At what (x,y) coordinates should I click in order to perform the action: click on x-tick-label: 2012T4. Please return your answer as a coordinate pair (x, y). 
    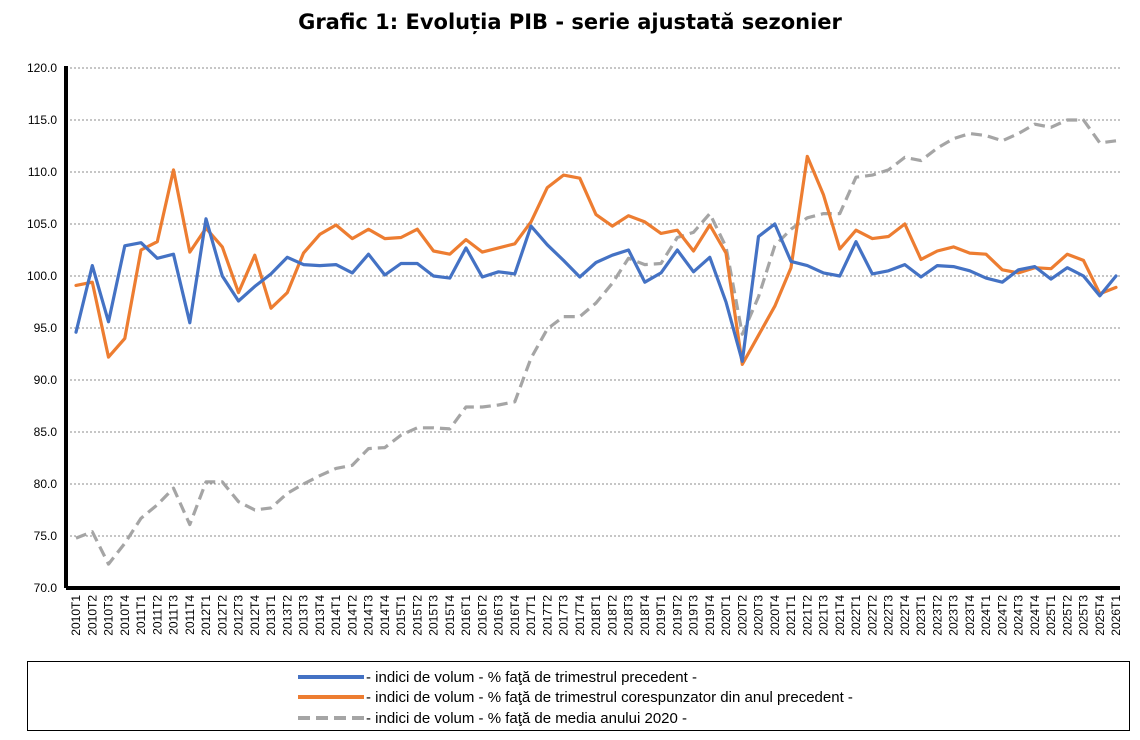
    Looking at the image, I should click on (255, 615).